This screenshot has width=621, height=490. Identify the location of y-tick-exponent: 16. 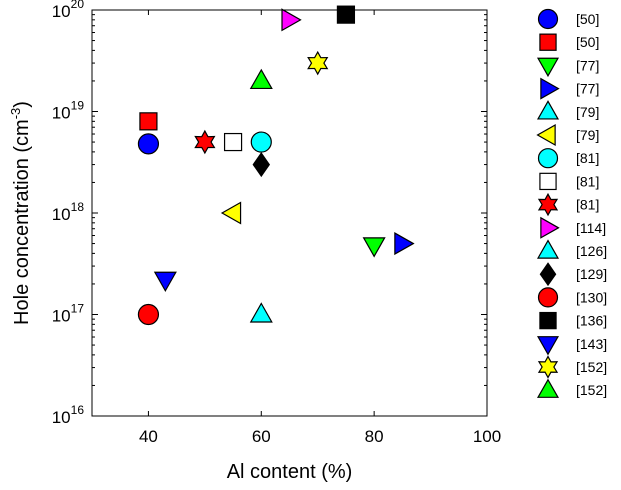
(78, 410).